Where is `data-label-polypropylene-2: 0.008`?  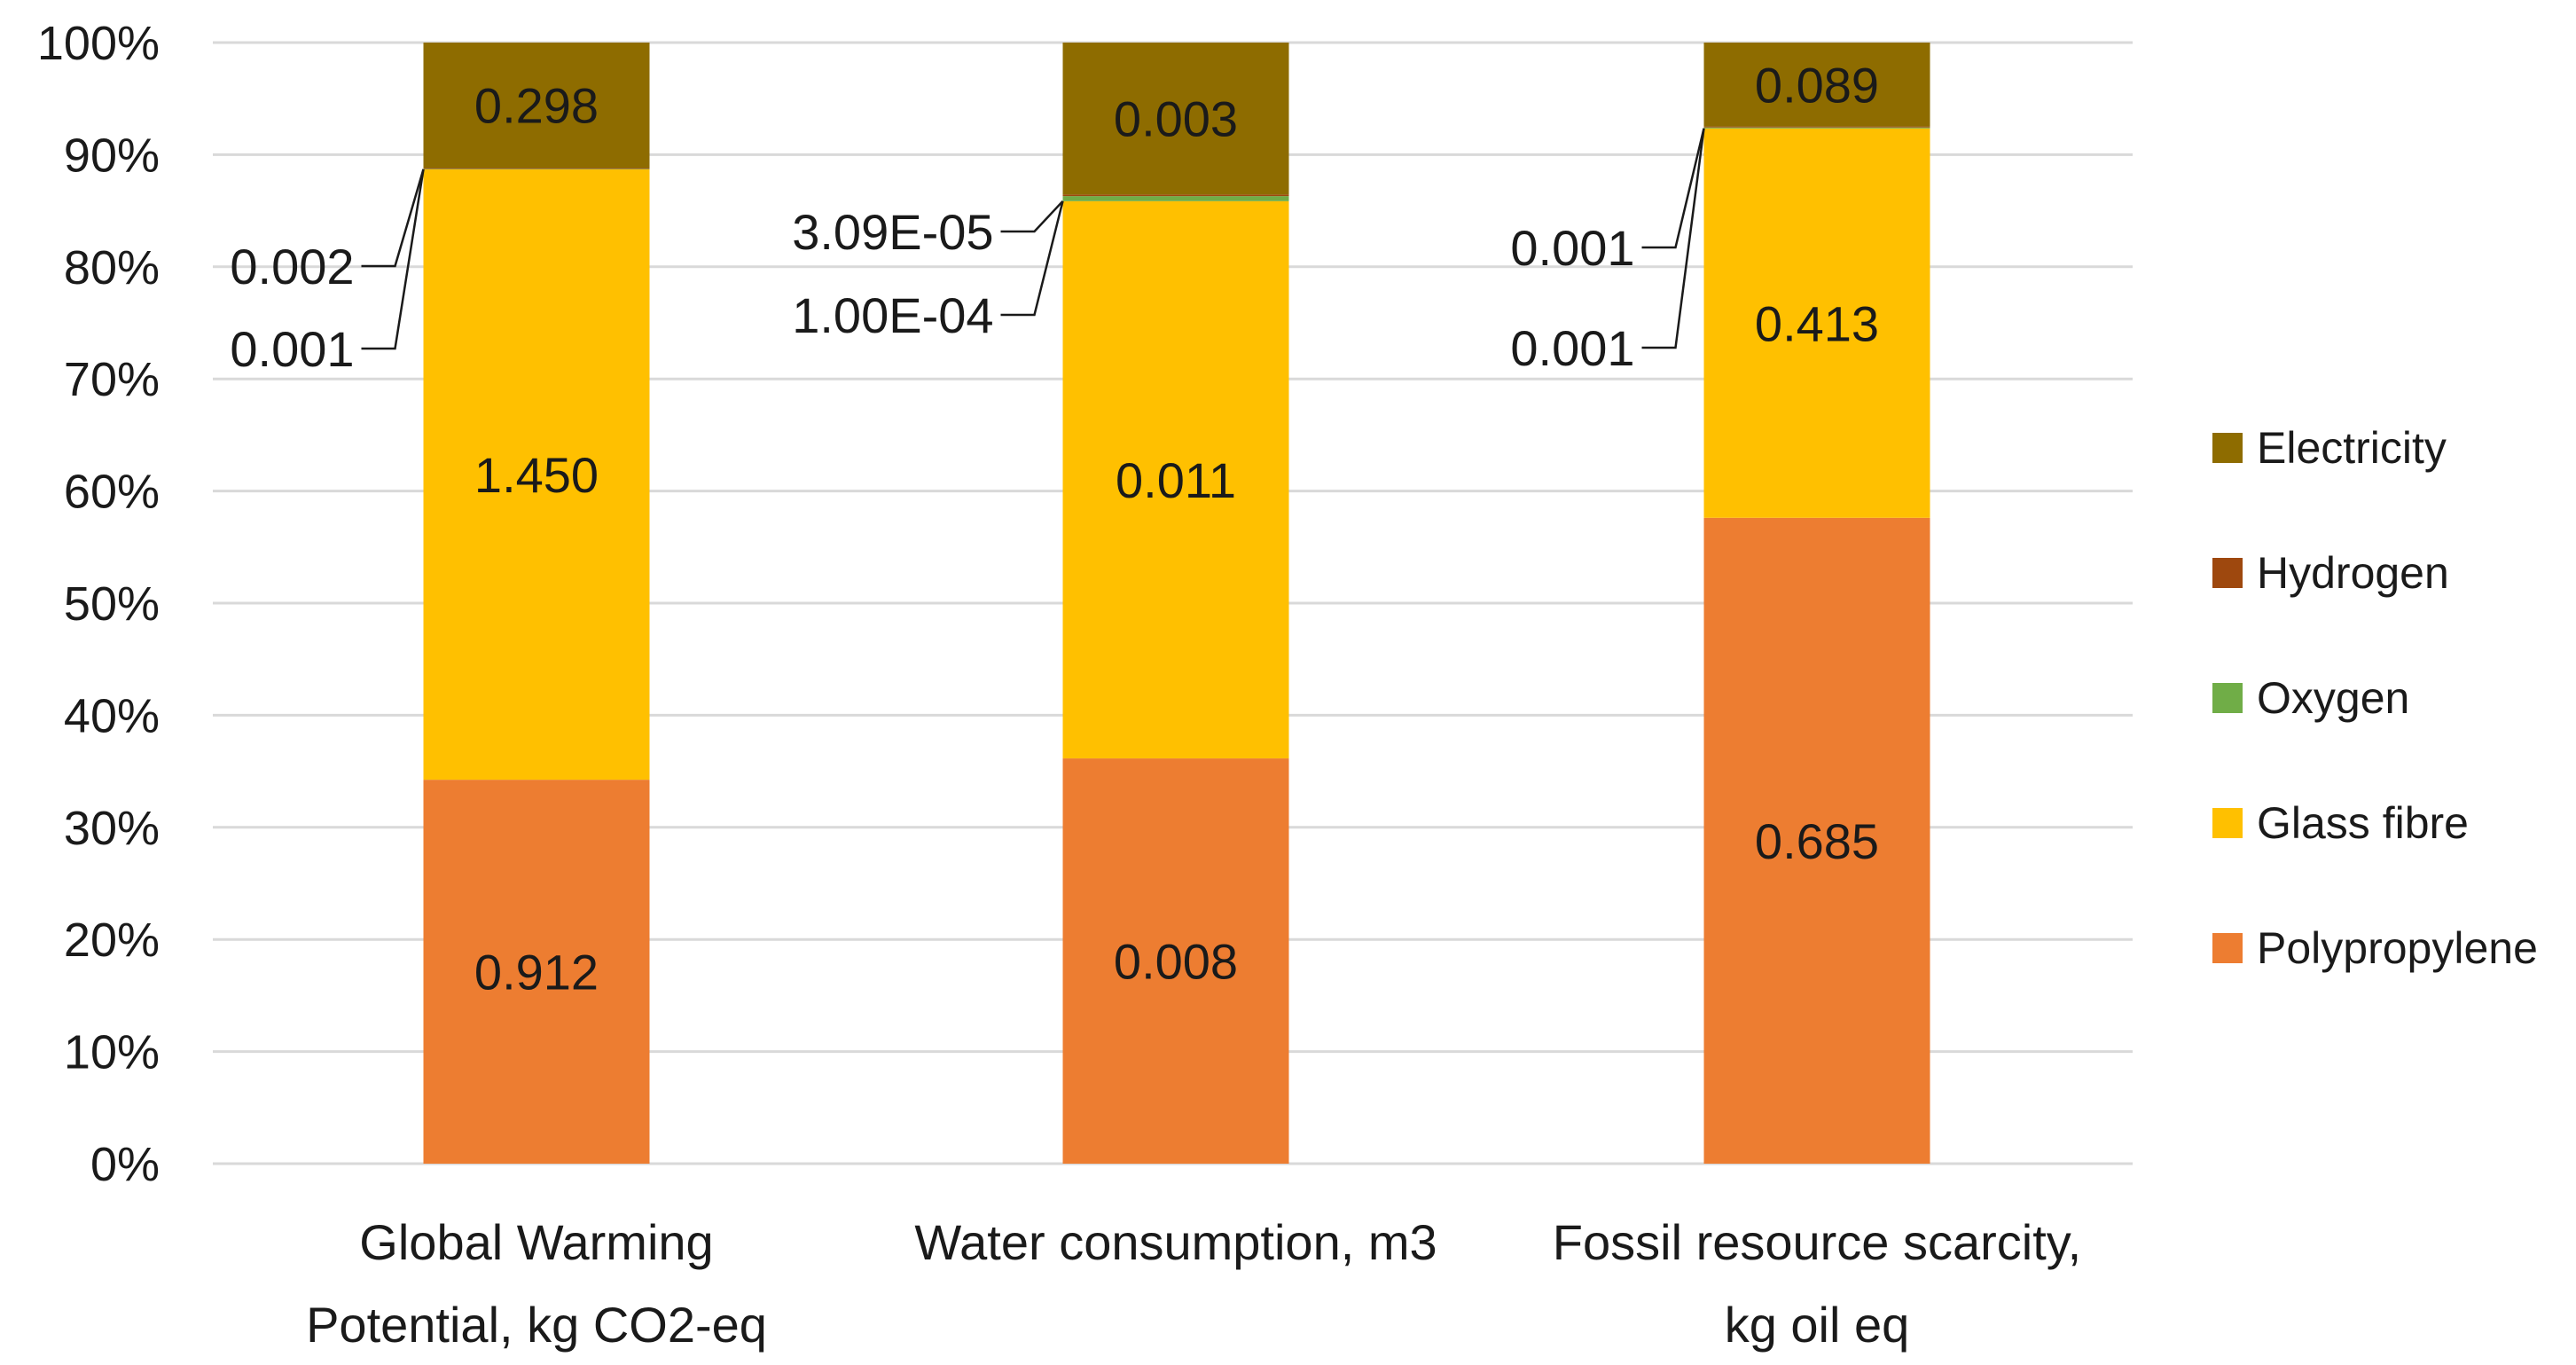
data-label-polypropylene-2: 0.008 is located at coordinates (1176, 962).